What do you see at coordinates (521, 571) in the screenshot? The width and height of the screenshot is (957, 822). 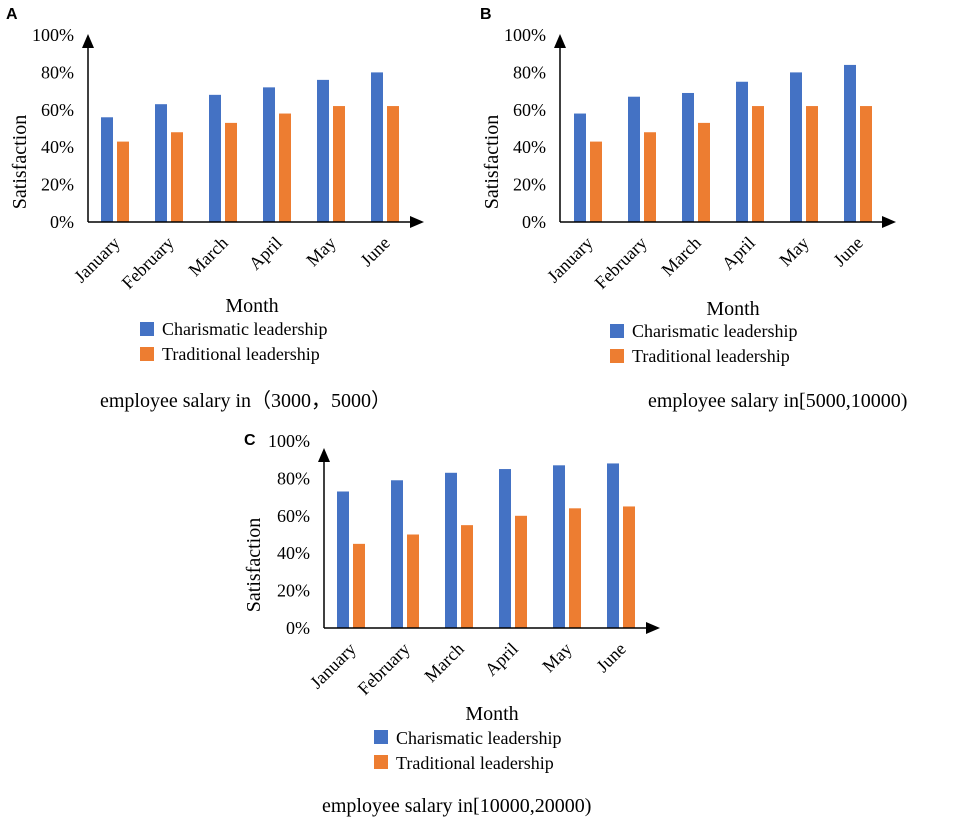 I see `bar-traditional-april` at bounding box center [521, 571].